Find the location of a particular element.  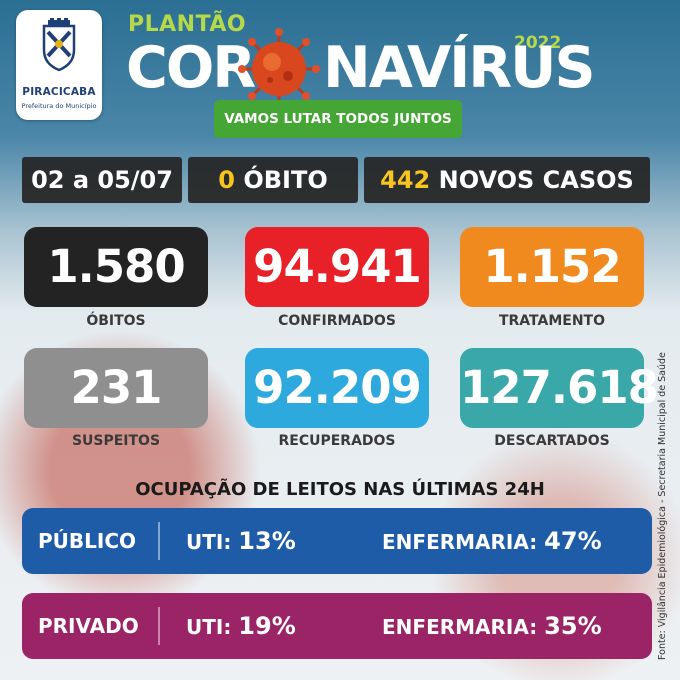

occupancy-title: OCUPAÇÃO DE LEITOS NAS ÚLTIMAS 24H is located at coordinates (340, 489).